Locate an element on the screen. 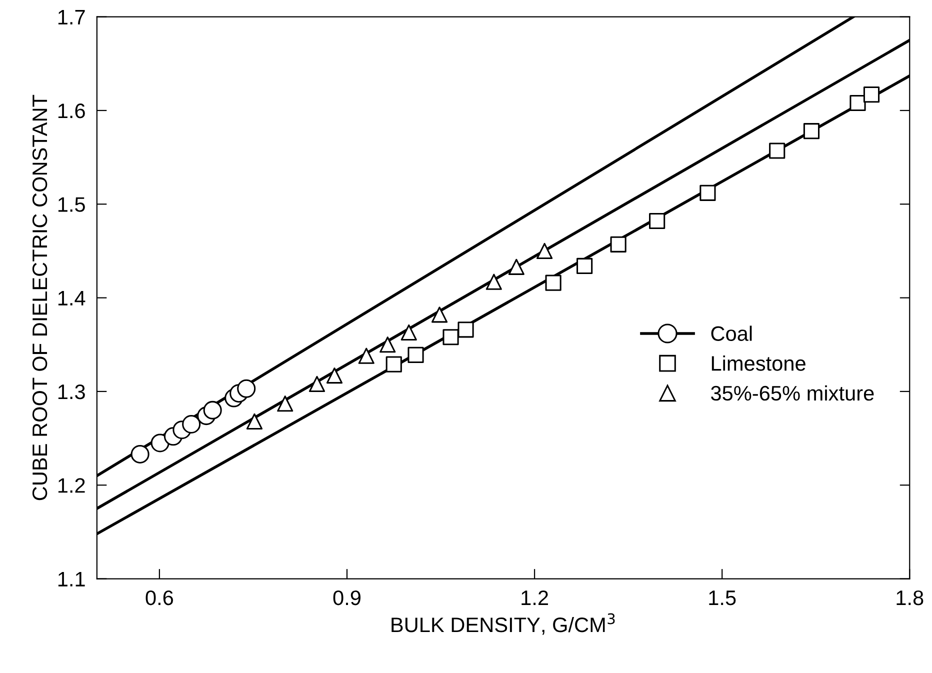 The width and height of the screenshot is (932, 673). legend-label: 35%-65% mixture is located at coordinates (792, 393).